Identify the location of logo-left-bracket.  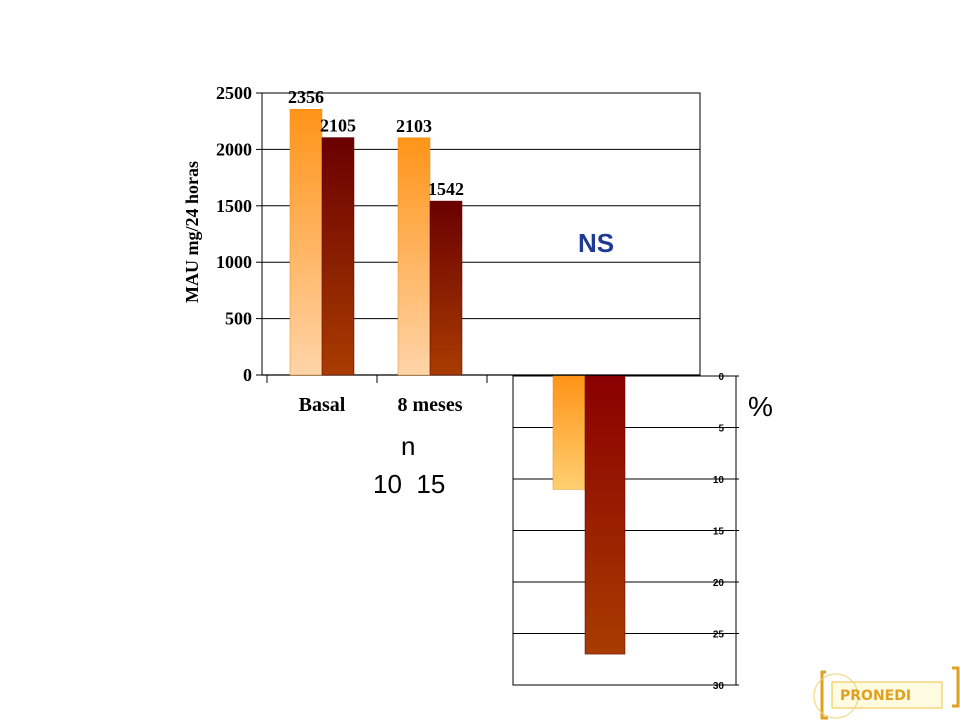
(824, 695).